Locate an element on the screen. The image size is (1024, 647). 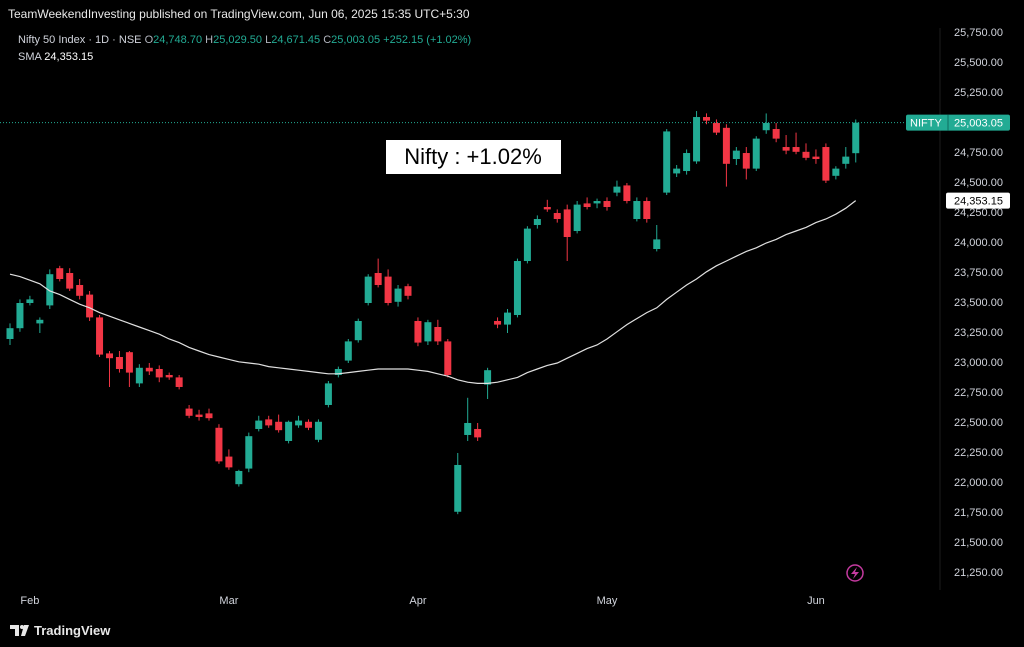
ohlc-key: H is located at coordinates (209, 40).